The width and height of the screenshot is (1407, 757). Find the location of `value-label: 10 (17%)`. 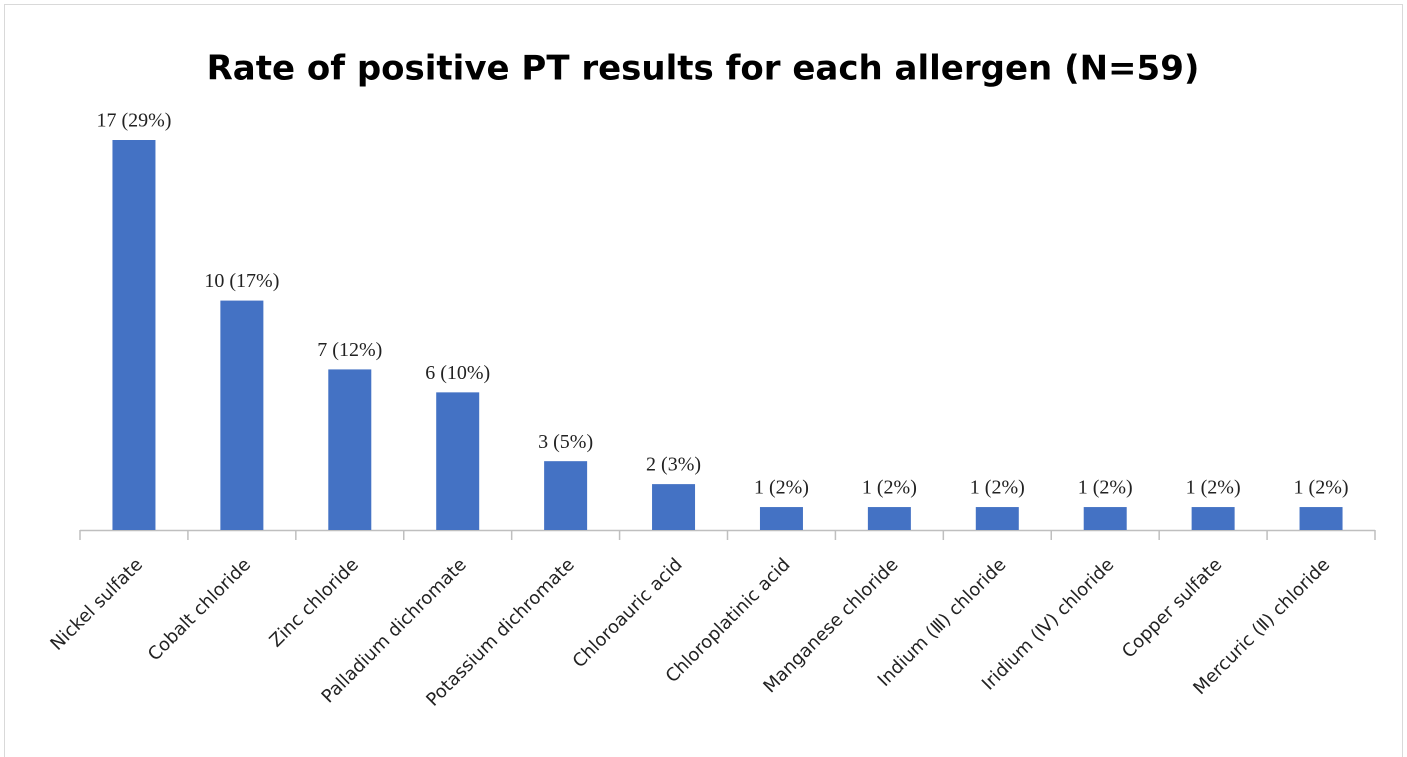

value-label: 10 (17%) is located at coordinates (241, 281).